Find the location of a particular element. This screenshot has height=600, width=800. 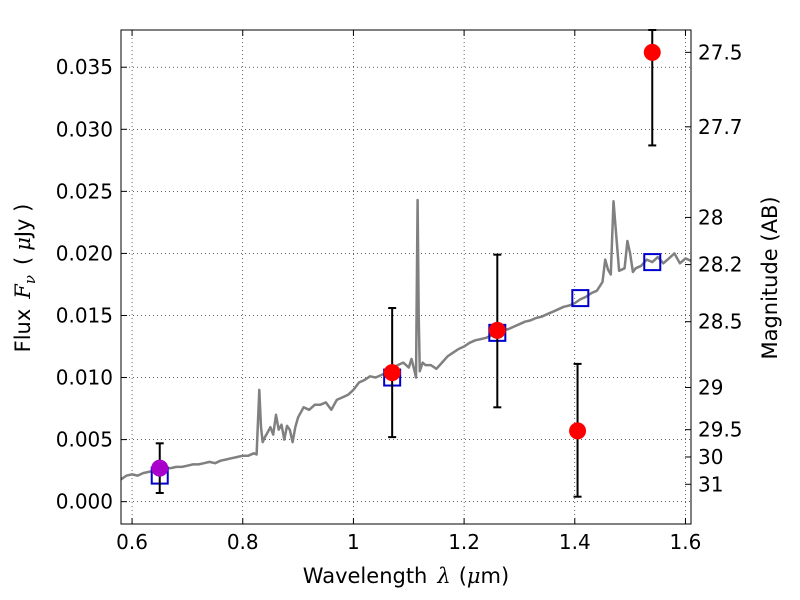

y2-tick-label: 30 is located at coordinates (710, 457).